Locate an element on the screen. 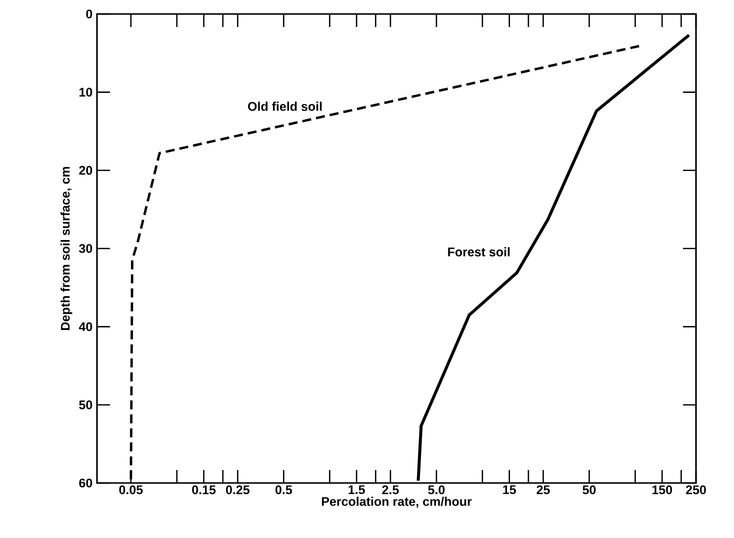  y-tick-label: 60 is located at coordinates (85, 483).